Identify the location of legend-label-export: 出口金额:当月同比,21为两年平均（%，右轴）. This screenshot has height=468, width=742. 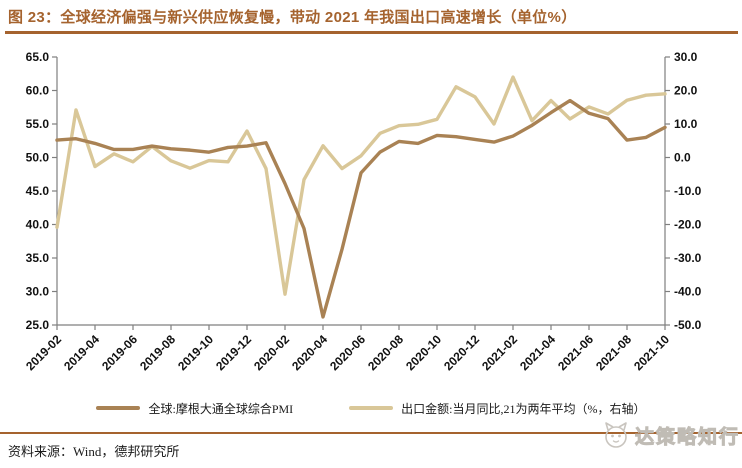
(523, 408).